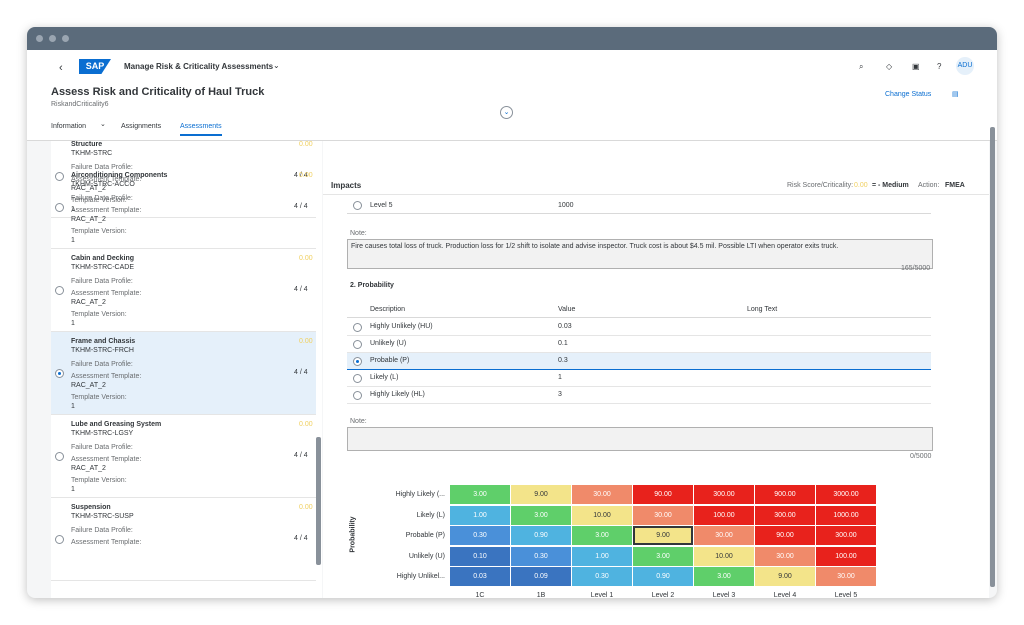 This screenshot has width=1024, height=625. I want to click on item-code: TKHM-STRC-ACCO, so click(103, 184).